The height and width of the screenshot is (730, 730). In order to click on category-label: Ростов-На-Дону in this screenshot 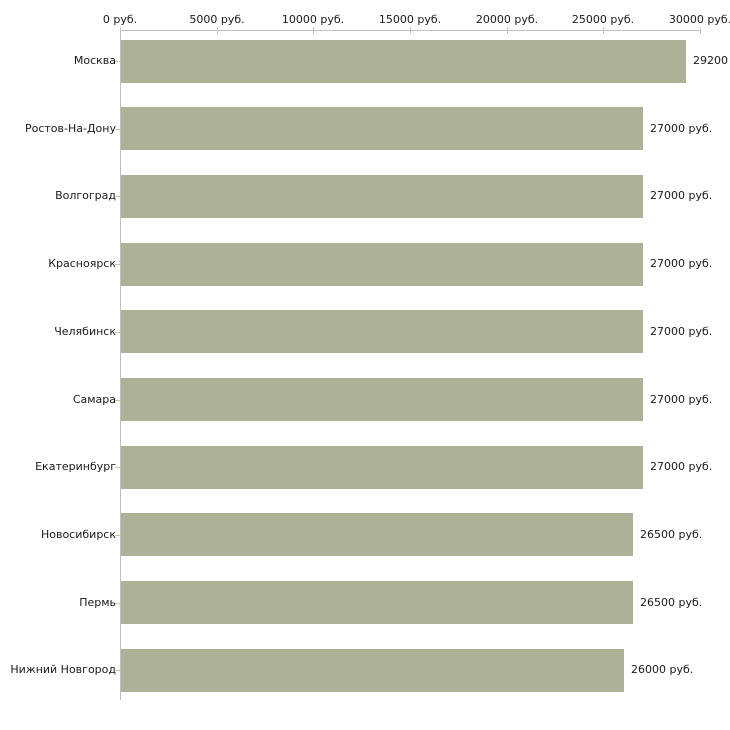, I will do `click(70, 128)`.